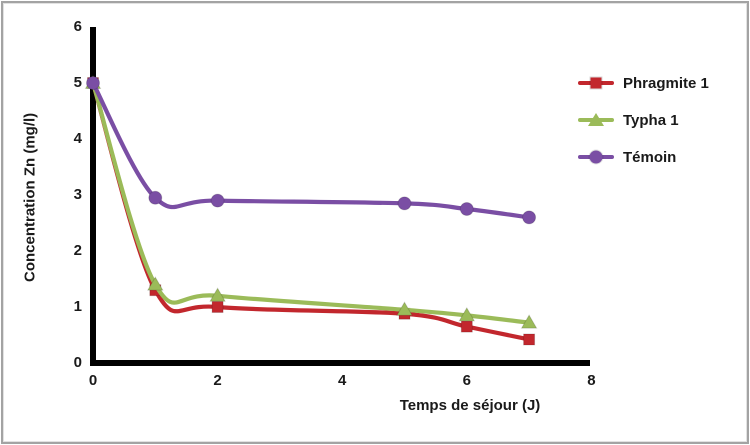  Describe the element at coordinates (30, 197) in the screenshot. I see `y-axis-title: Concentration Zn (mg/l)` at that location.